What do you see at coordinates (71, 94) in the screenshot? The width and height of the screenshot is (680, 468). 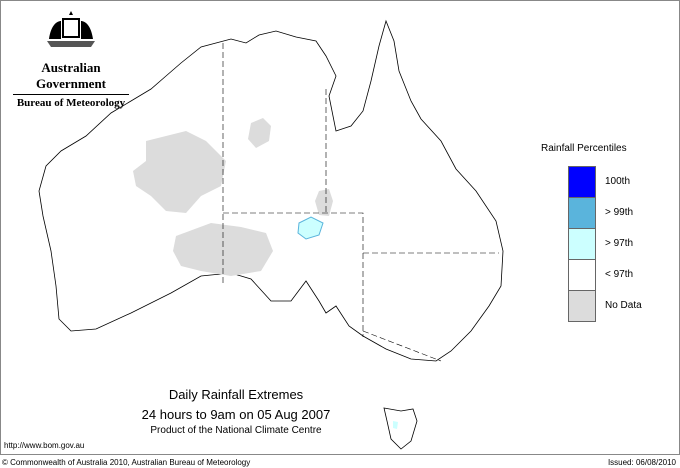 I see `logo-divider` at bounding box center [71, 94].